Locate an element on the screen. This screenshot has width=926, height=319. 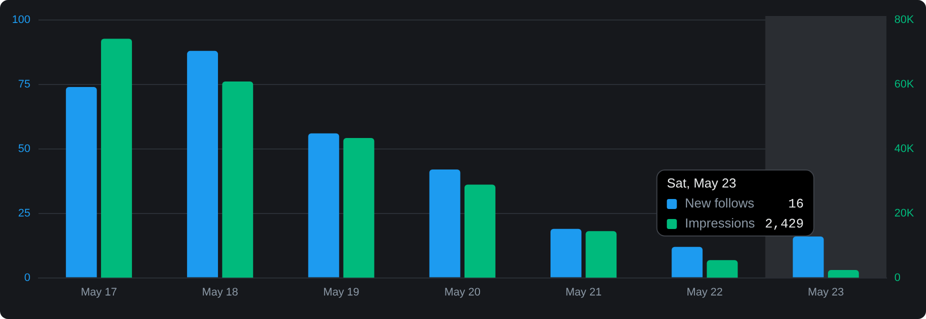
y-tick-label: 50 is located at coordinates (24, 148).